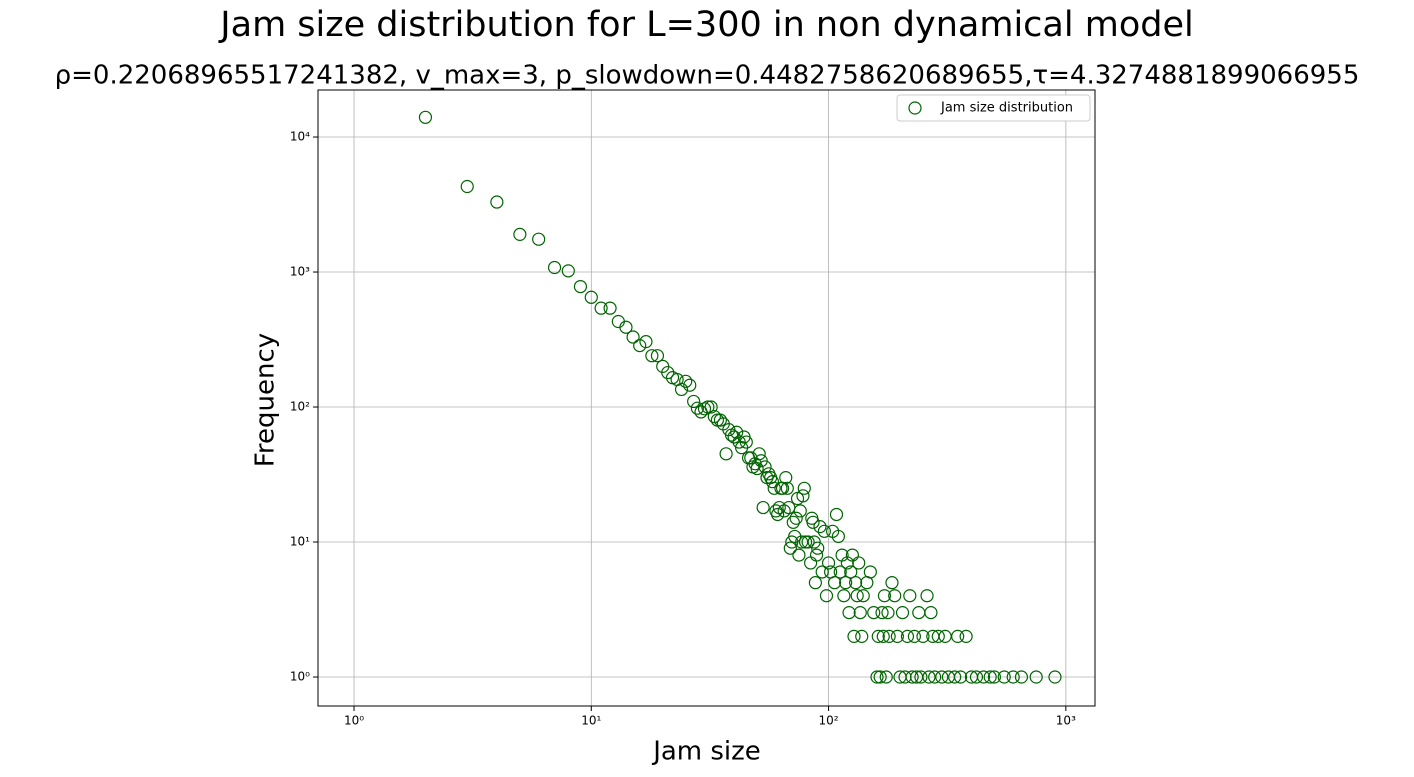 The height and width of the screenshot is (777, 1414). What do you see at coordinates (300, 677) in the screenshot?
I see `y-tick-label: 10⁰` at bounding box center [300, 677].